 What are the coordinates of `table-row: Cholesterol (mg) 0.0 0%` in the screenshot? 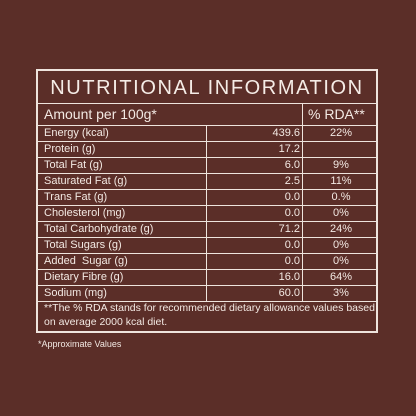 It's located at (207, 214).